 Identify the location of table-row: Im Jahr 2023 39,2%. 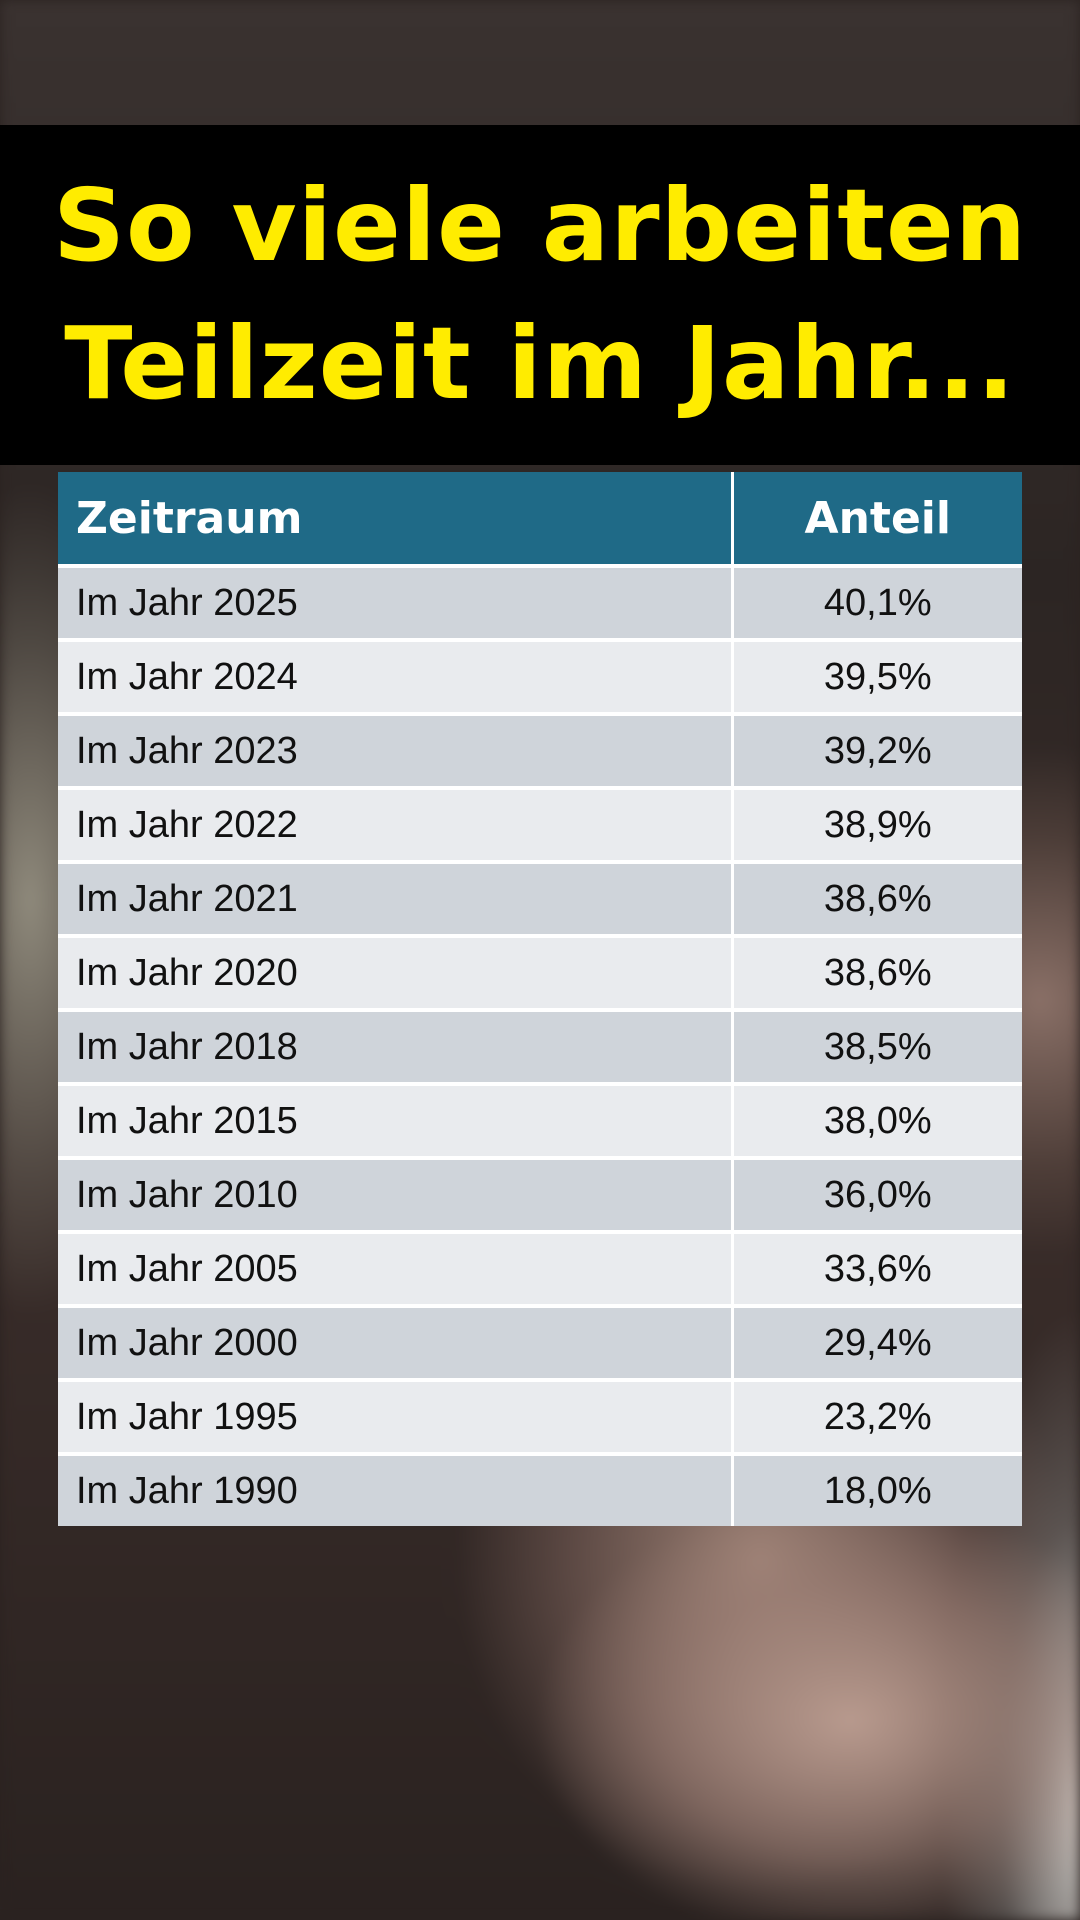
(540, 750).